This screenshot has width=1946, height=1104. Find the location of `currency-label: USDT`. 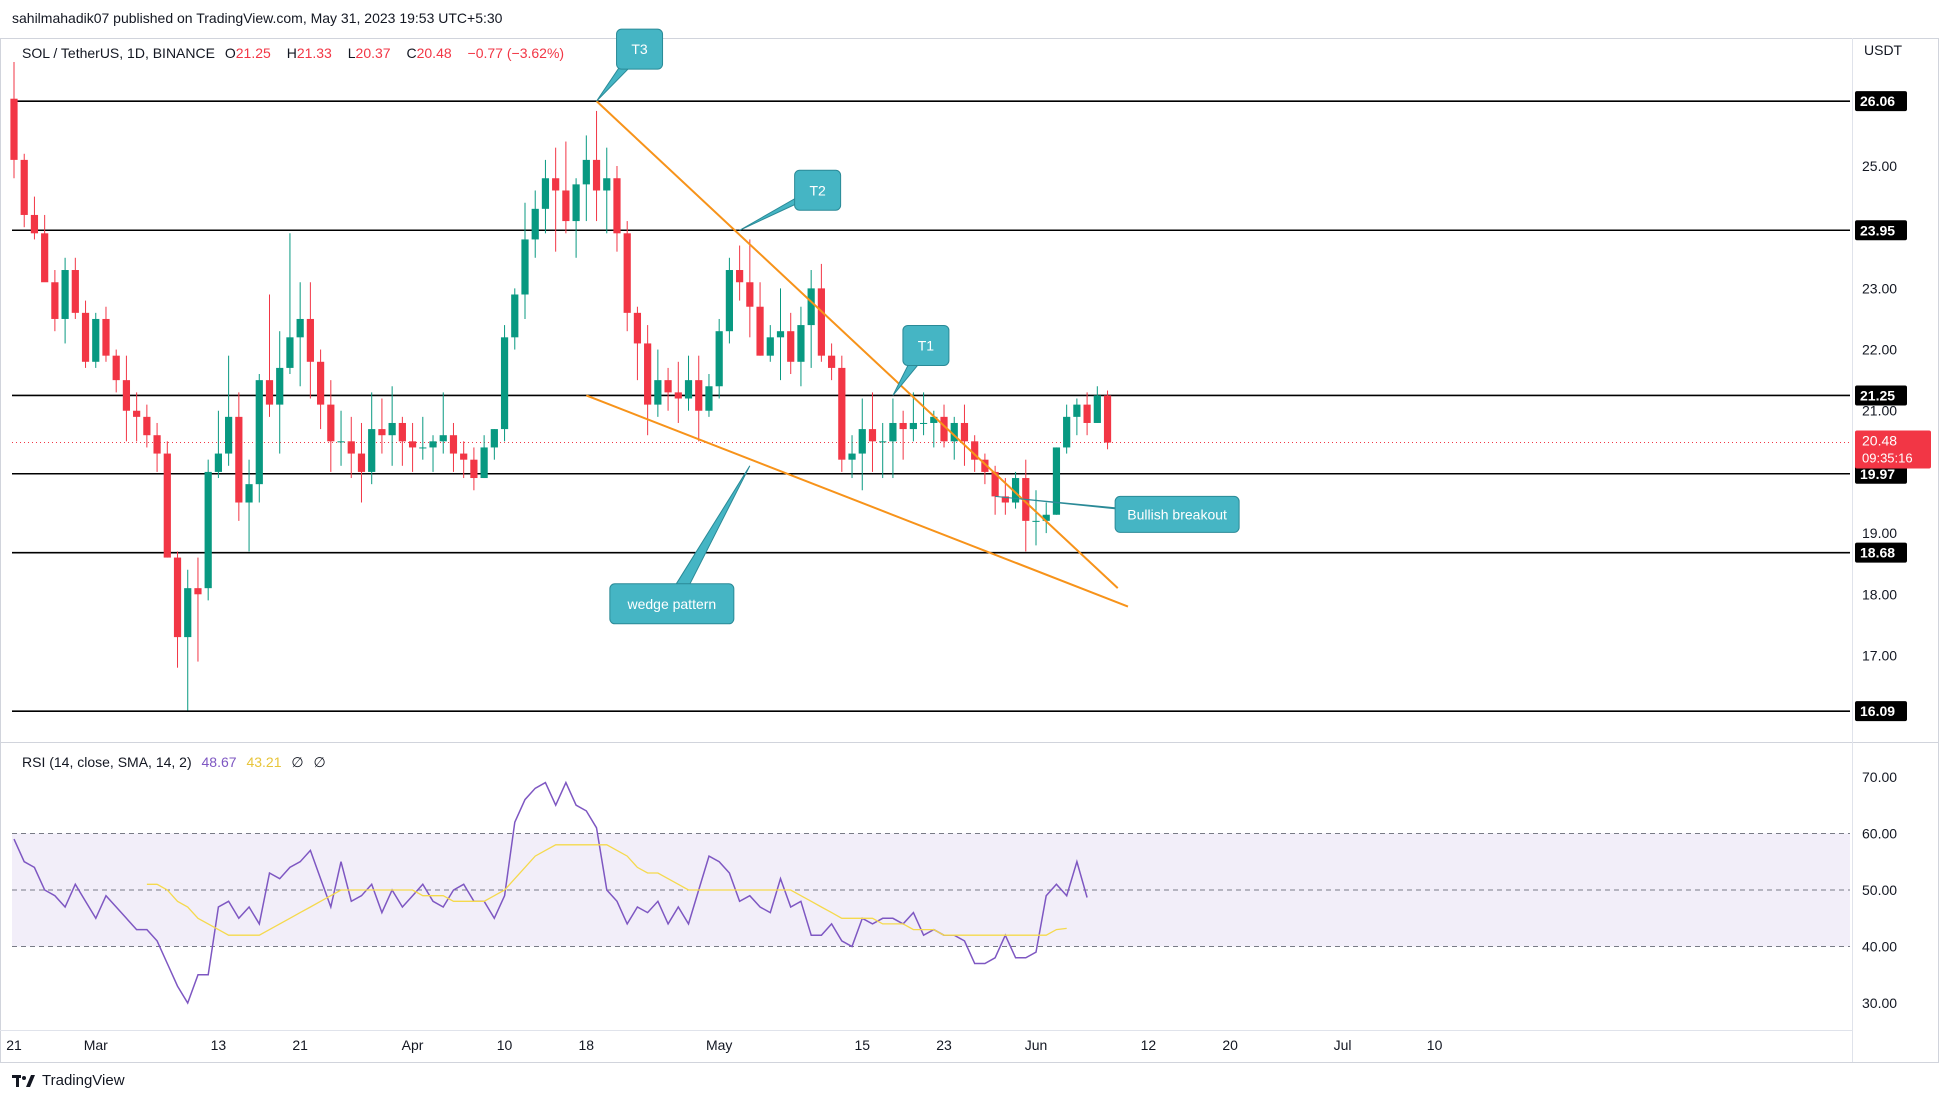

currency-label: USDT is located at coordinates (1883, 50).